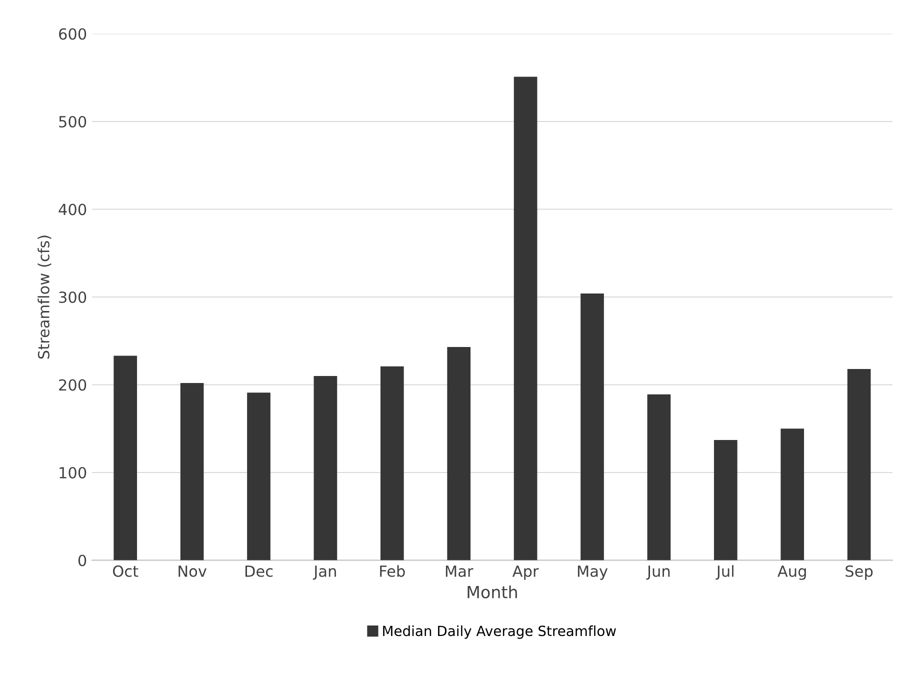 Image resolution: width=920 pixels, height=675 pixels. Describe the element at coordinates (72, 297) in the screenshot. I see `y-tick-label: 300` at that location.